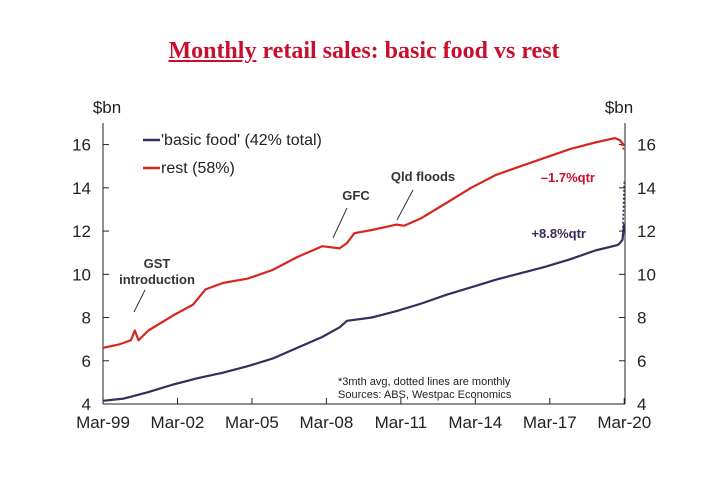  Describe the element at coordinates (424, 382) in the screenshot. I see `note-method: *3mth avg, dotted lines are monthly` at that location.